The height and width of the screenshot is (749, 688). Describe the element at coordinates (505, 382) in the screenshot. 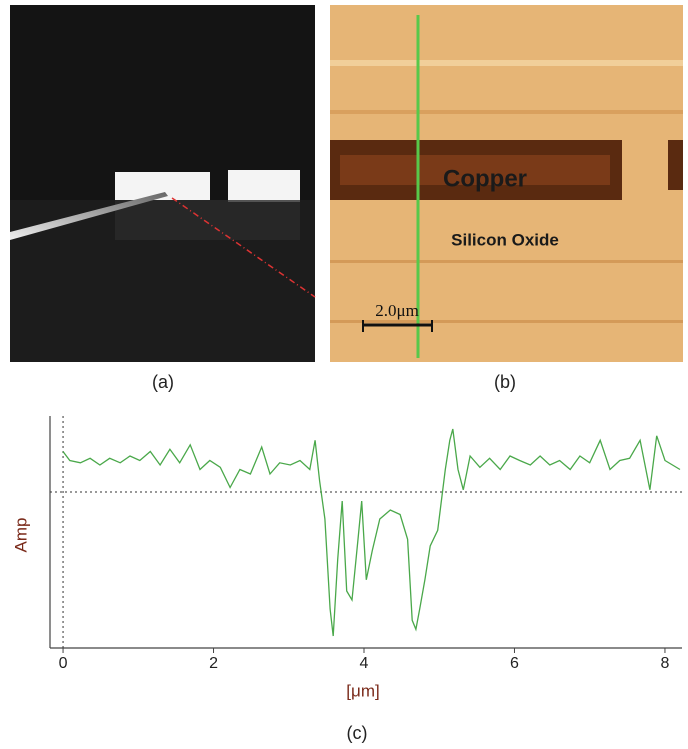

I see `panel-caption: (b)` at that location.